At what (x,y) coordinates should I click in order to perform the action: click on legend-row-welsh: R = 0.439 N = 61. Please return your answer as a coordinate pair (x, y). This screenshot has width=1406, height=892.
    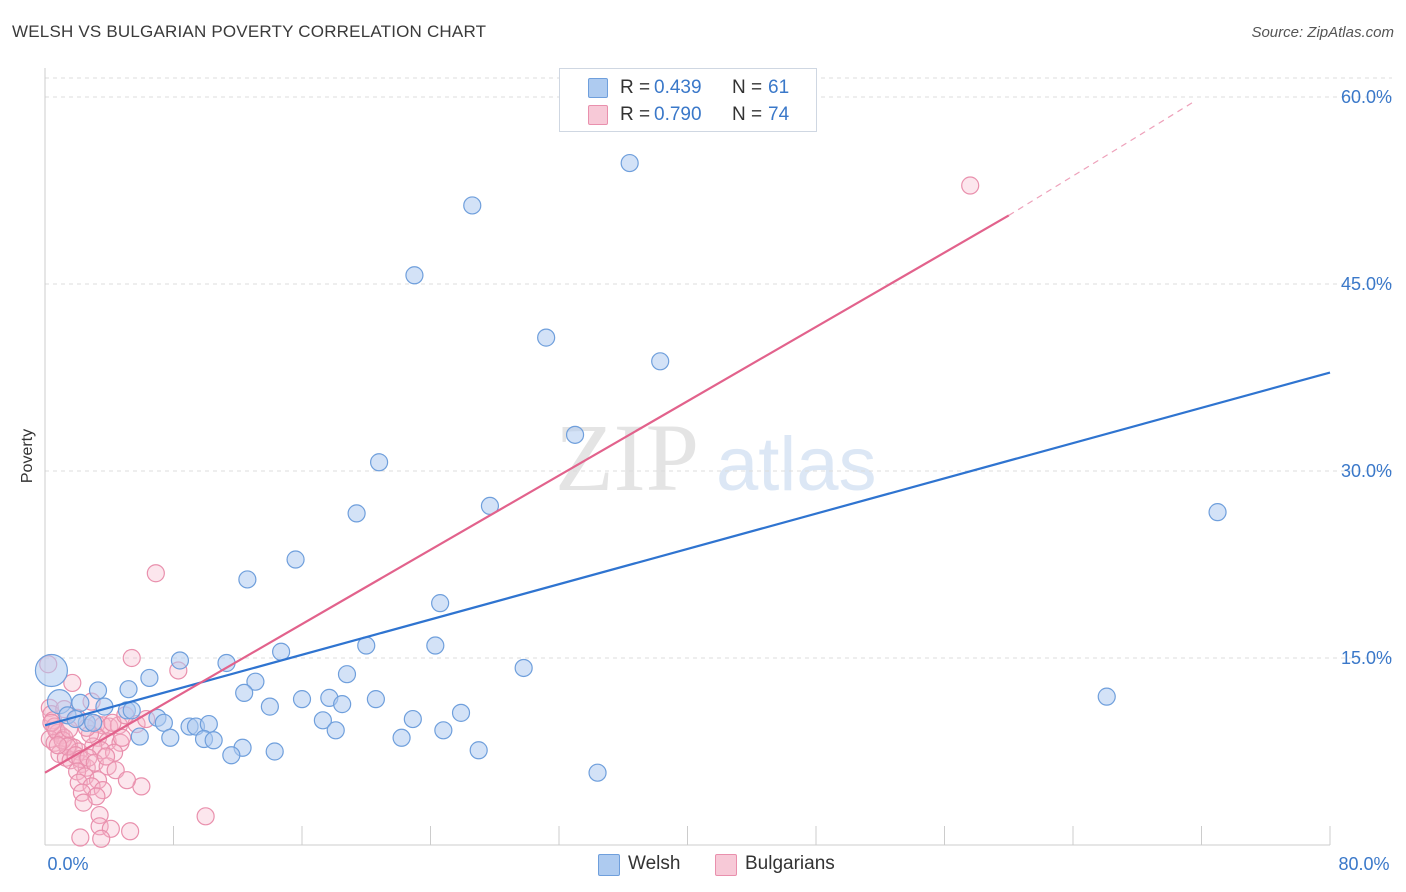
    Looking at the image, I should click on (688, 88).